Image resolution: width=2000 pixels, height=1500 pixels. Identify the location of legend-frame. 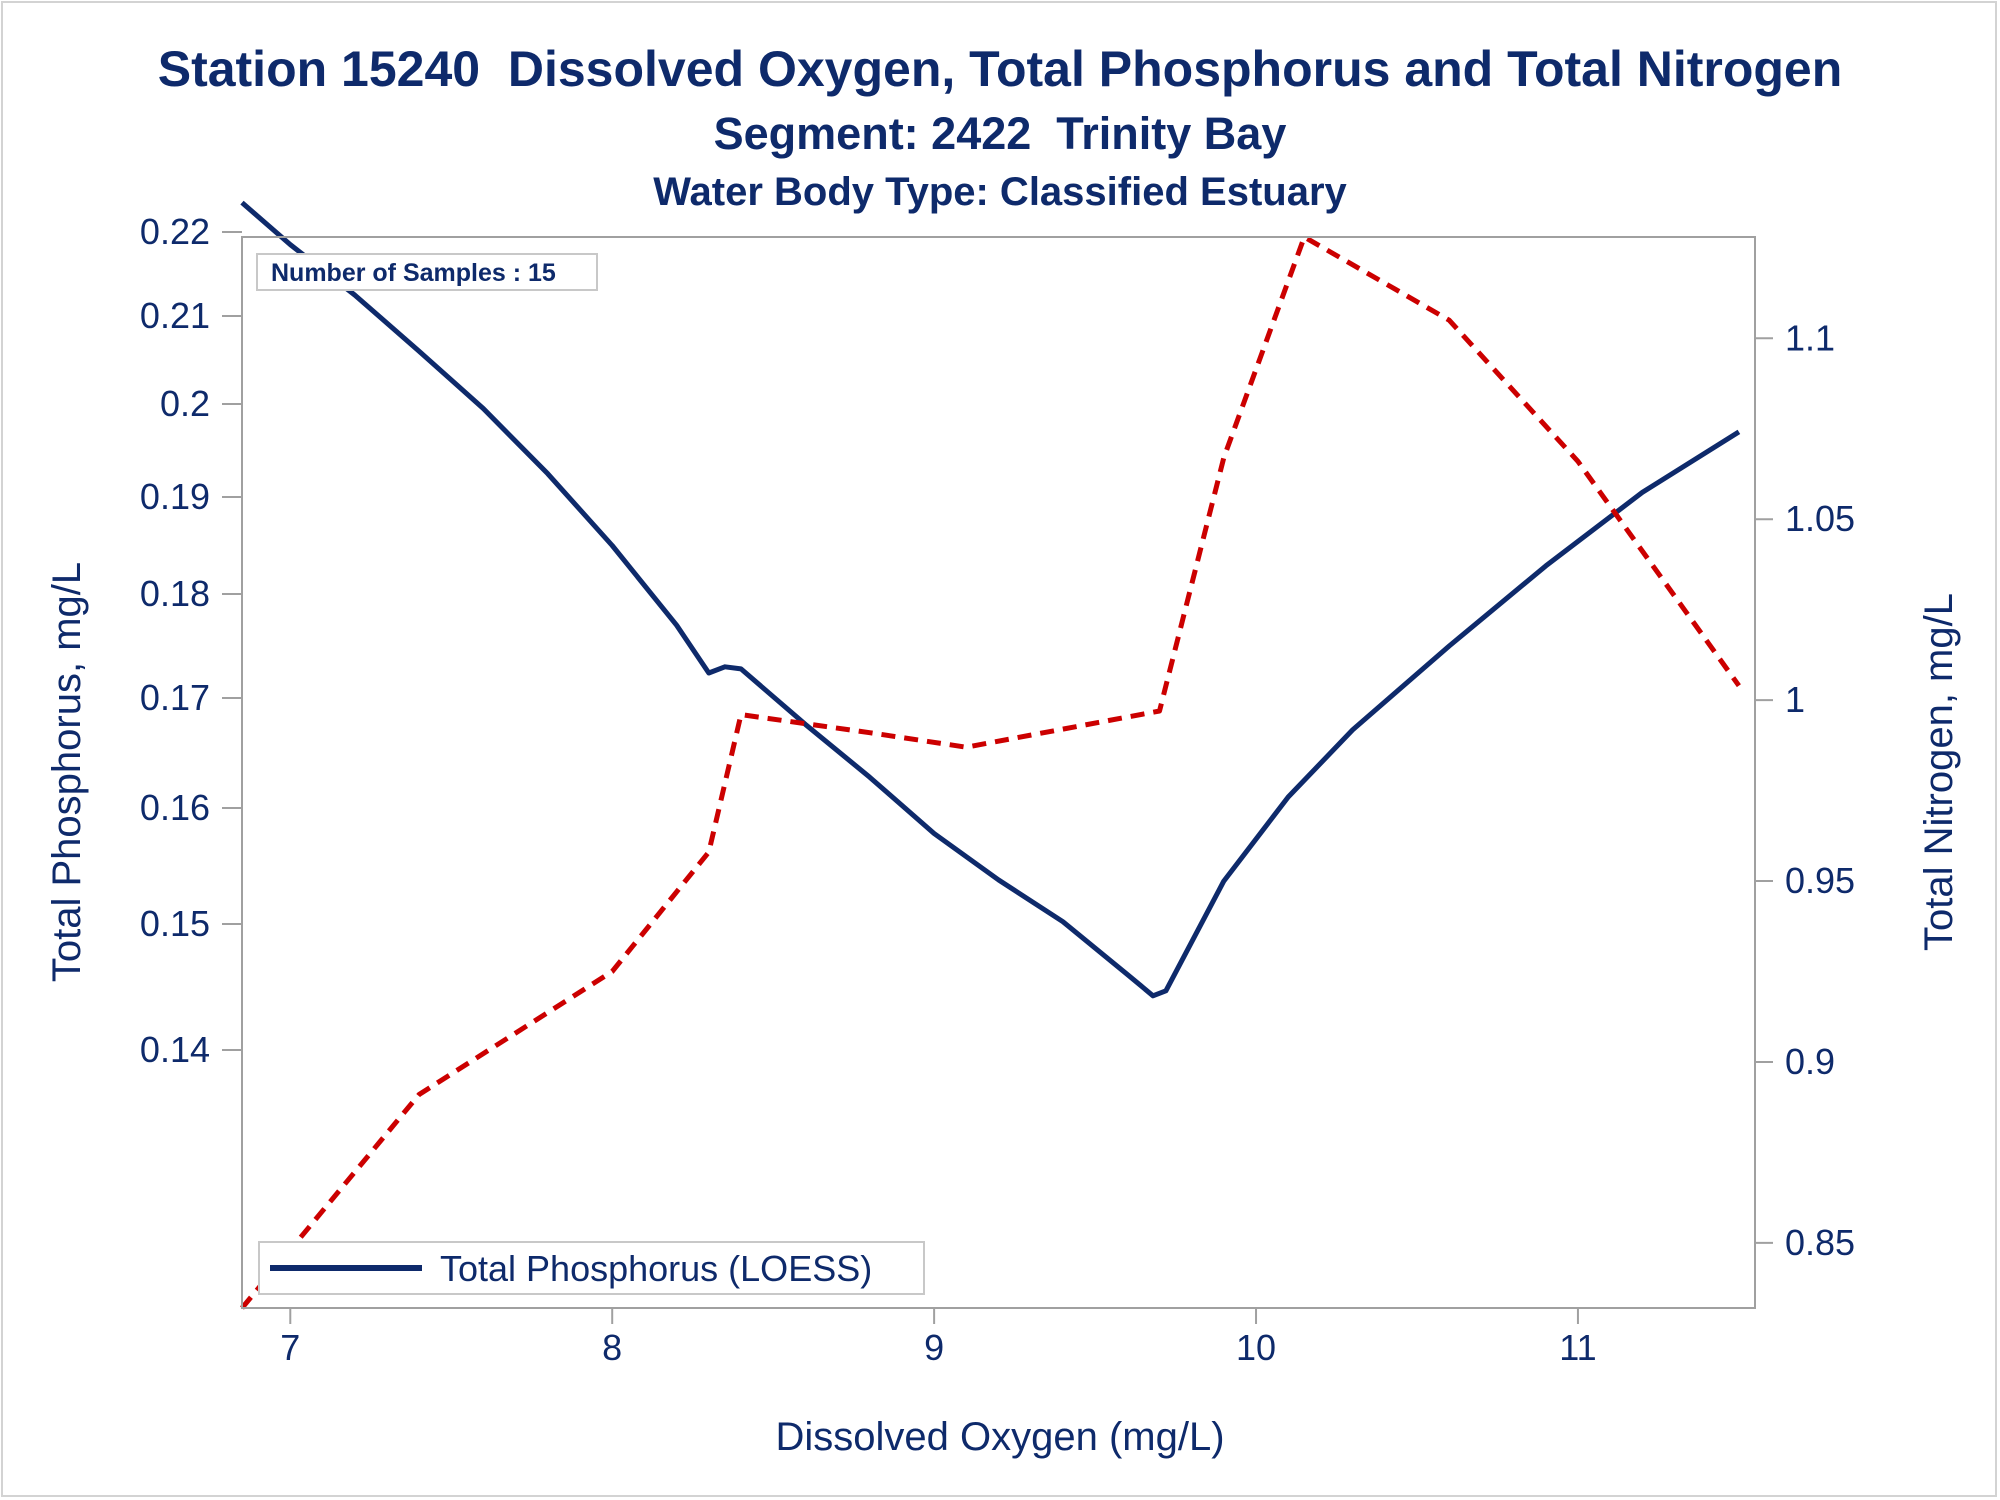
(591, 1268).